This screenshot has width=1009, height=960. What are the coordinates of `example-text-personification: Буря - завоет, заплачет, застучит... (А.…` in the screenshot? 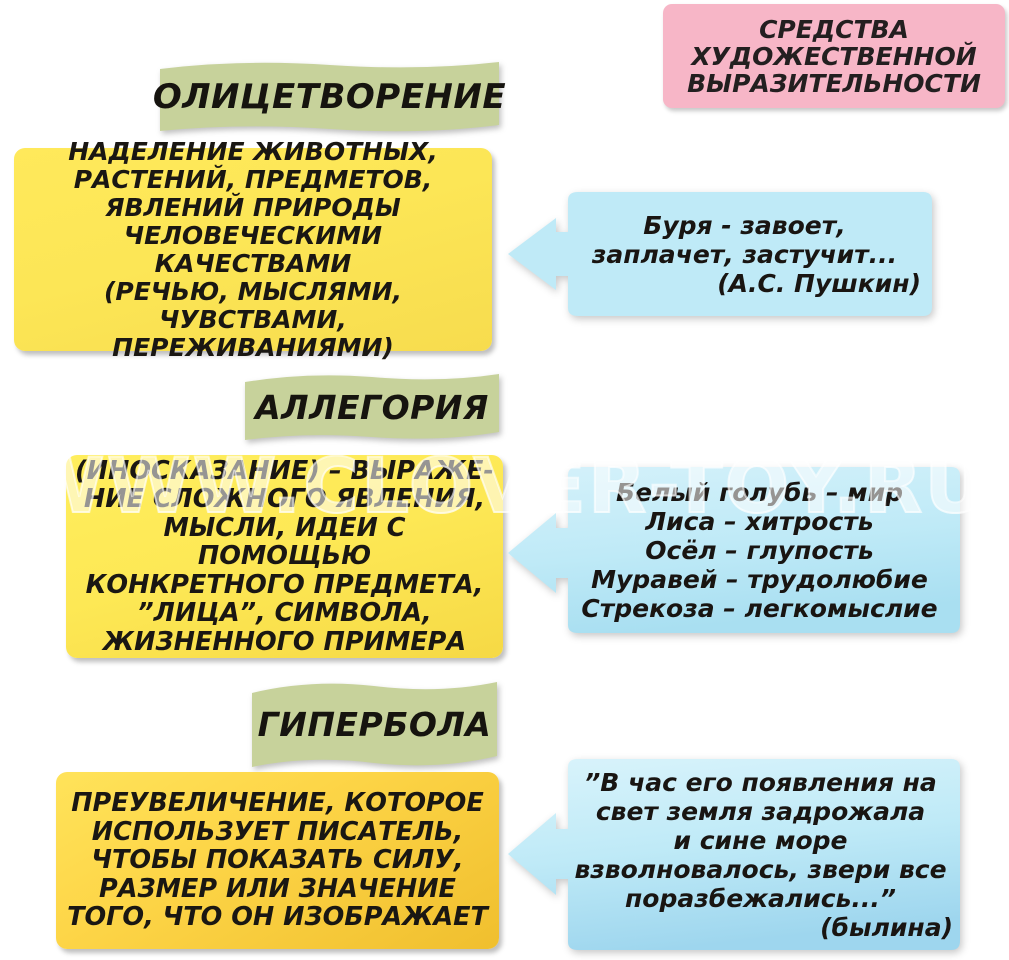 It's located at (744, 254).